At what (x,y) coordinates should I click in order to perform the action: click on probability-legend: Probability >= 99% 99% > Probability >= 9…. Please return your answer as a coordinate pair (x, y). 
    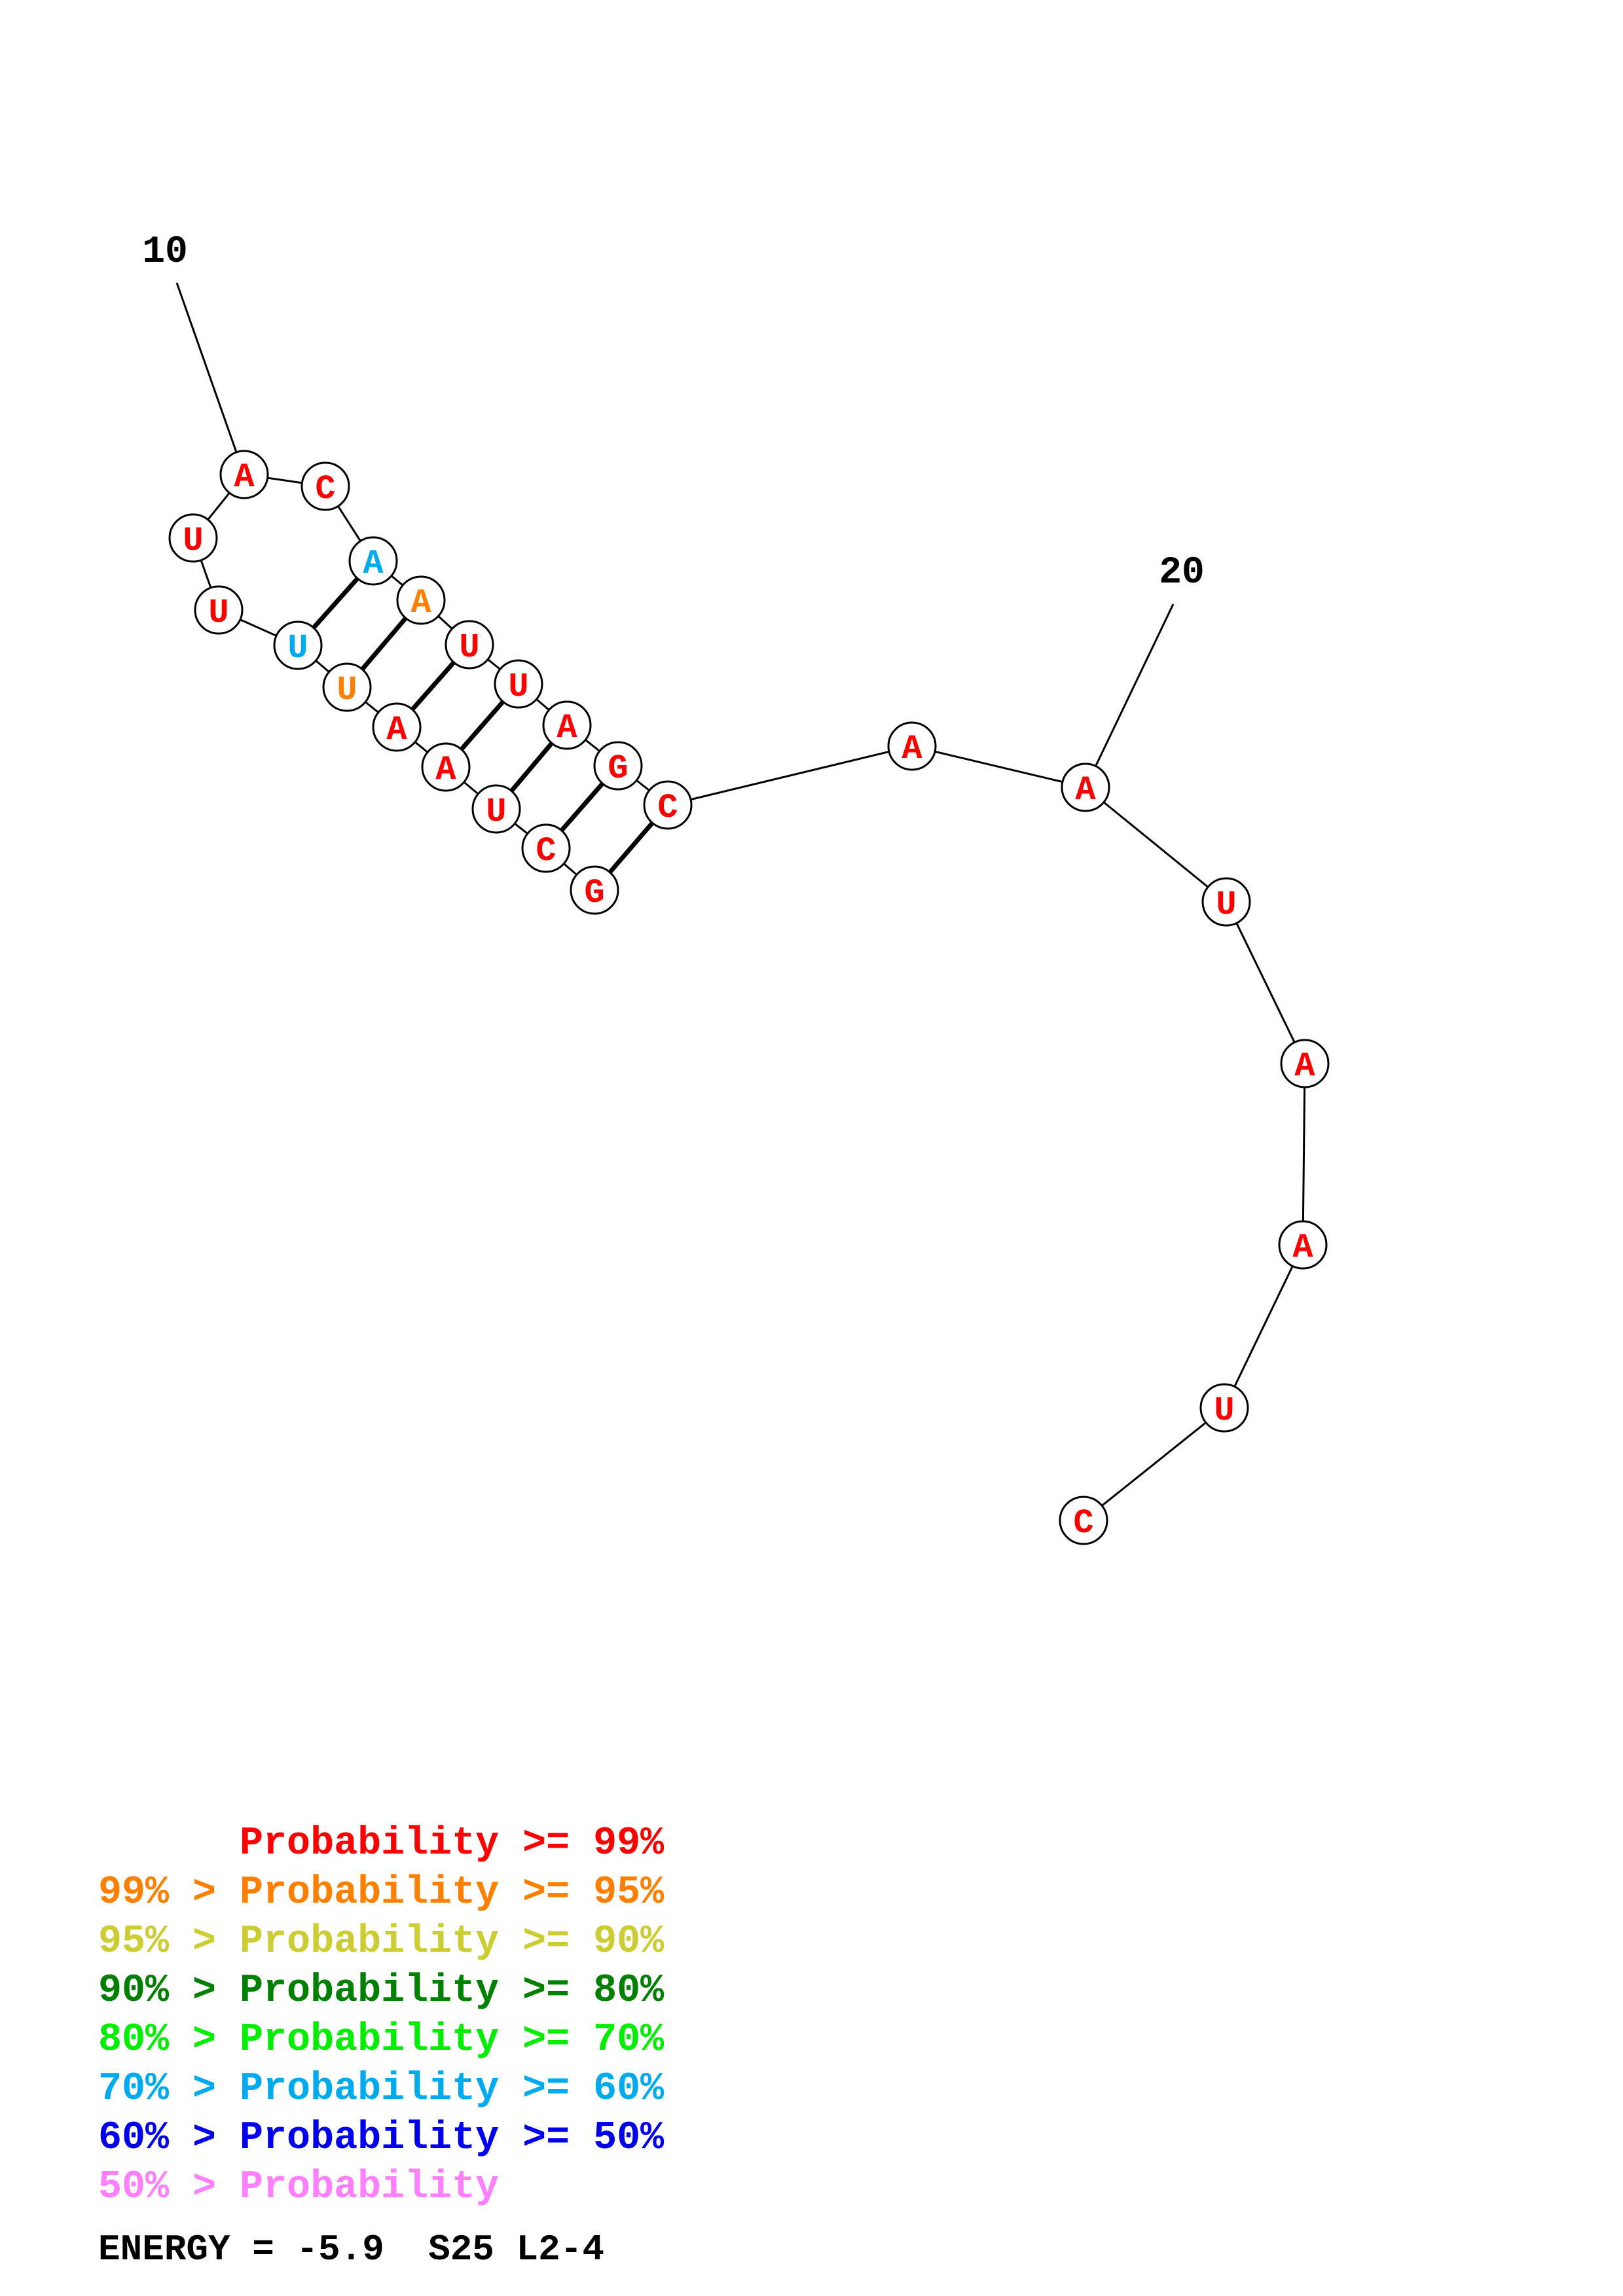
    Looking at the image, I should click on (381, 2016).